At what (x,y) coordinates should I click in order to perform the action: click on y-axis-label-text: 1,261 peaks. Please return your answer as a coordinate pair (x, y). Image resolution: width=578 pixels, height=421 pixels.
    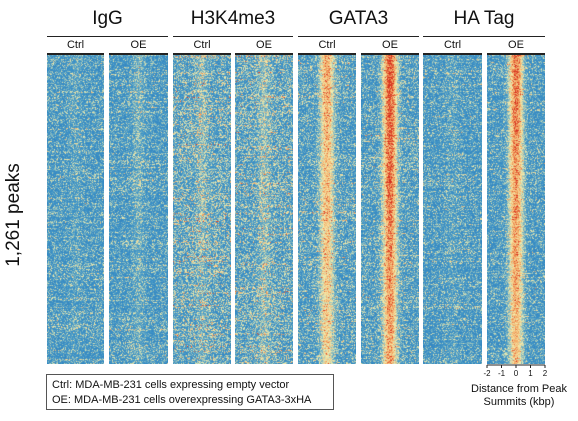
    Looking at the image, I should click on (13, 215).